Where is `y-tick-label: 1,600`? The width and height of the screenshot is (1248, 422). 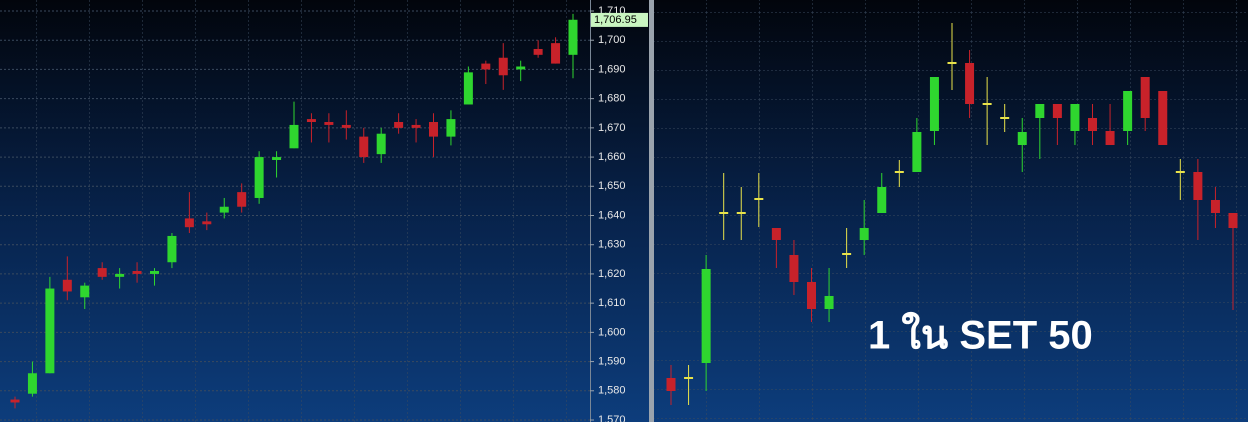 y-tick-label: 1,600 is located at coordinates (612, 332).